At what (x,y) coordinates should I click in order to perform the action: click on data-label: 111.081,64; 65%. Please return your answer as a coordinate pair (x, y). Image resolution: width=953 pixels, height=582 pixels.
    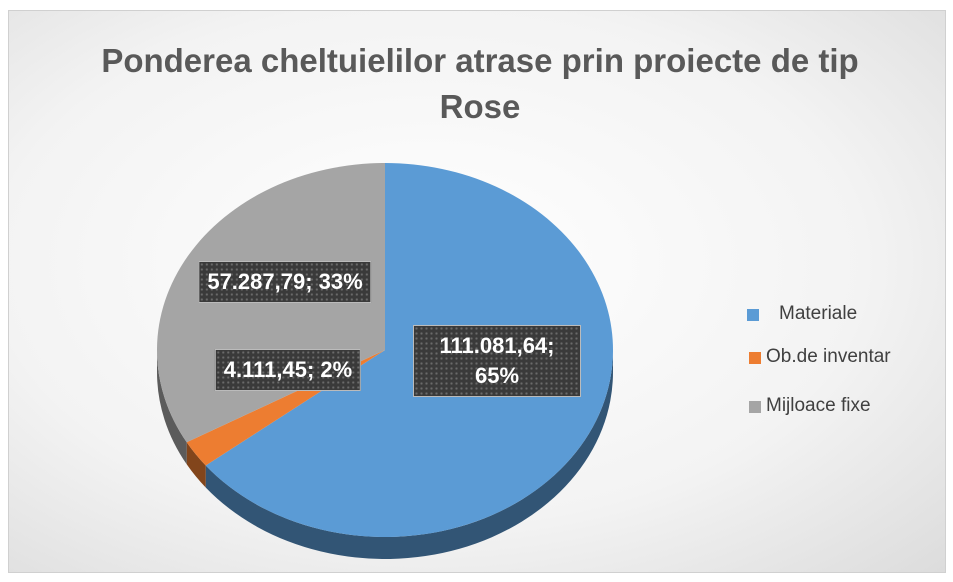
    Looking at the image, I should click on (497, 361).